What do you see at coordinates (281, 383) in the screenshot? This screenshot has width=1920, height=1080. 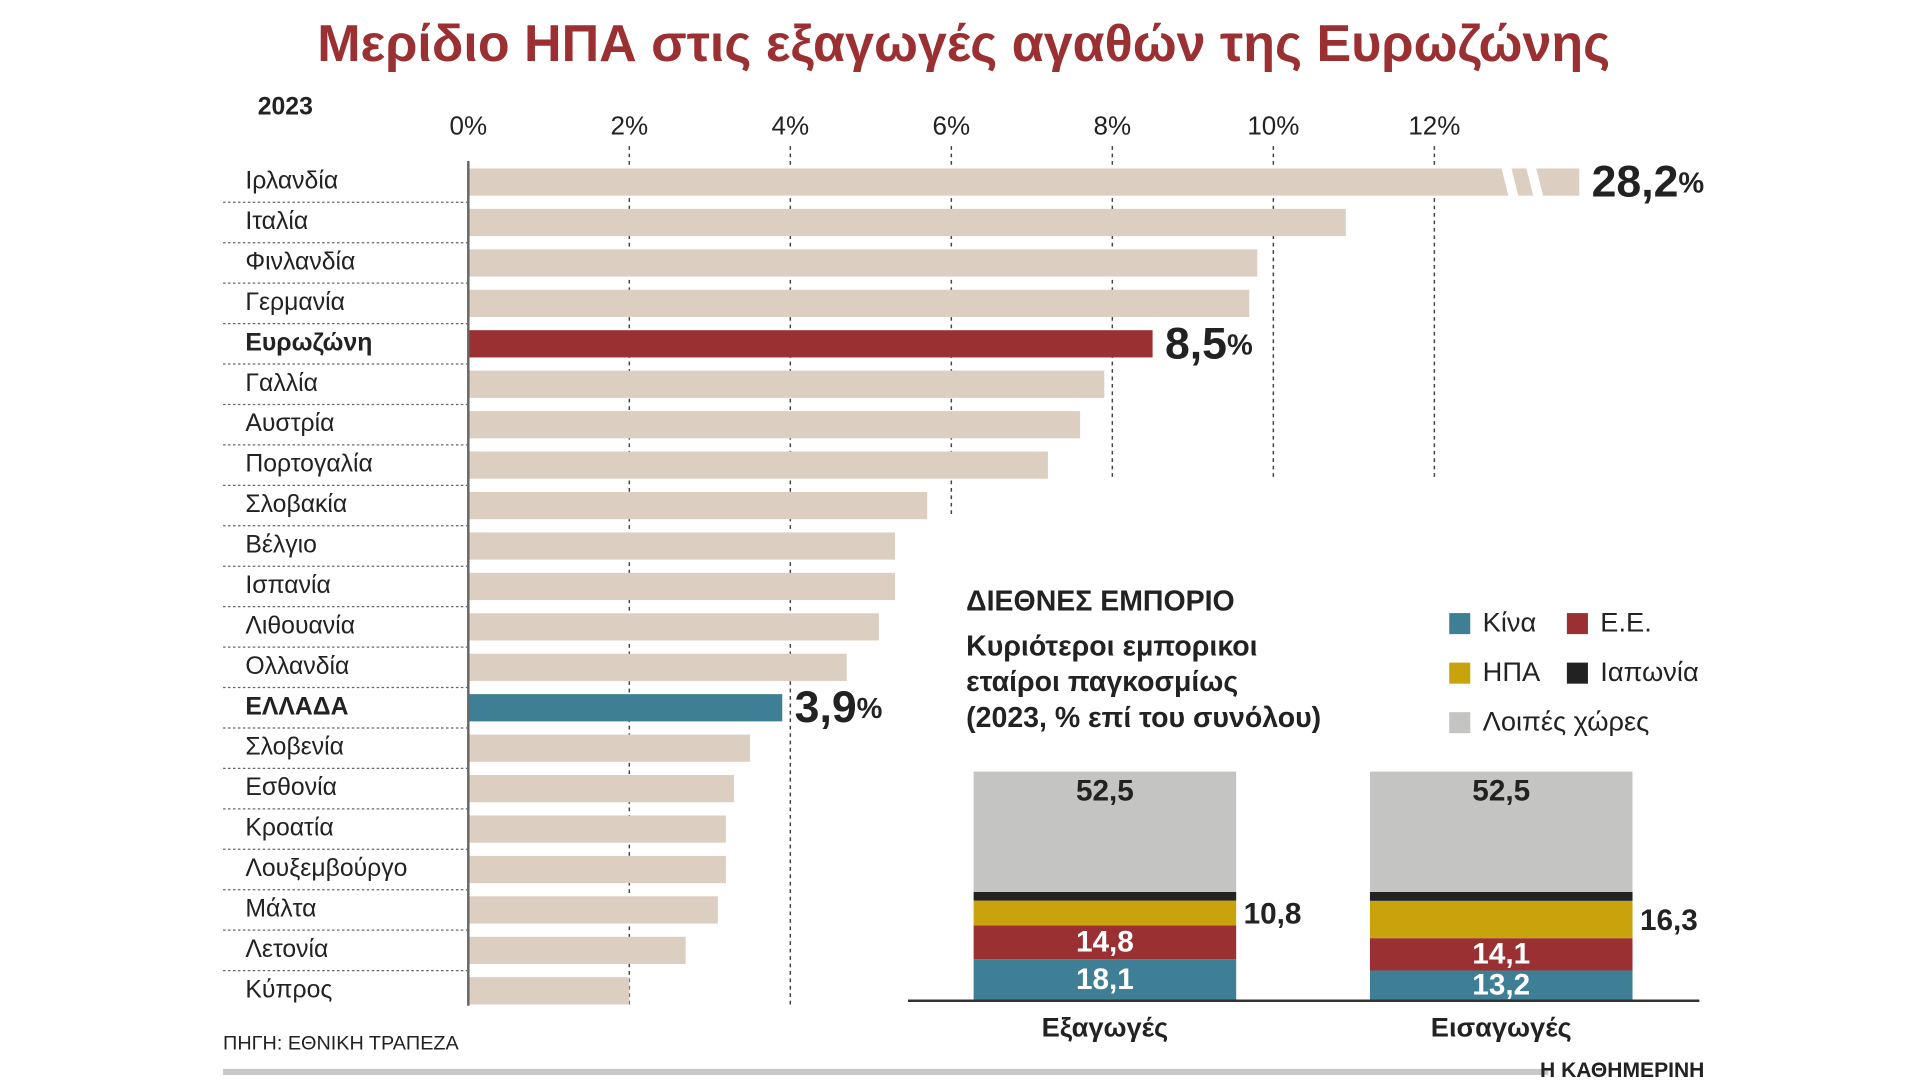 I see `y-tick-label: Γαλλία` at bounding box center [281, 383].